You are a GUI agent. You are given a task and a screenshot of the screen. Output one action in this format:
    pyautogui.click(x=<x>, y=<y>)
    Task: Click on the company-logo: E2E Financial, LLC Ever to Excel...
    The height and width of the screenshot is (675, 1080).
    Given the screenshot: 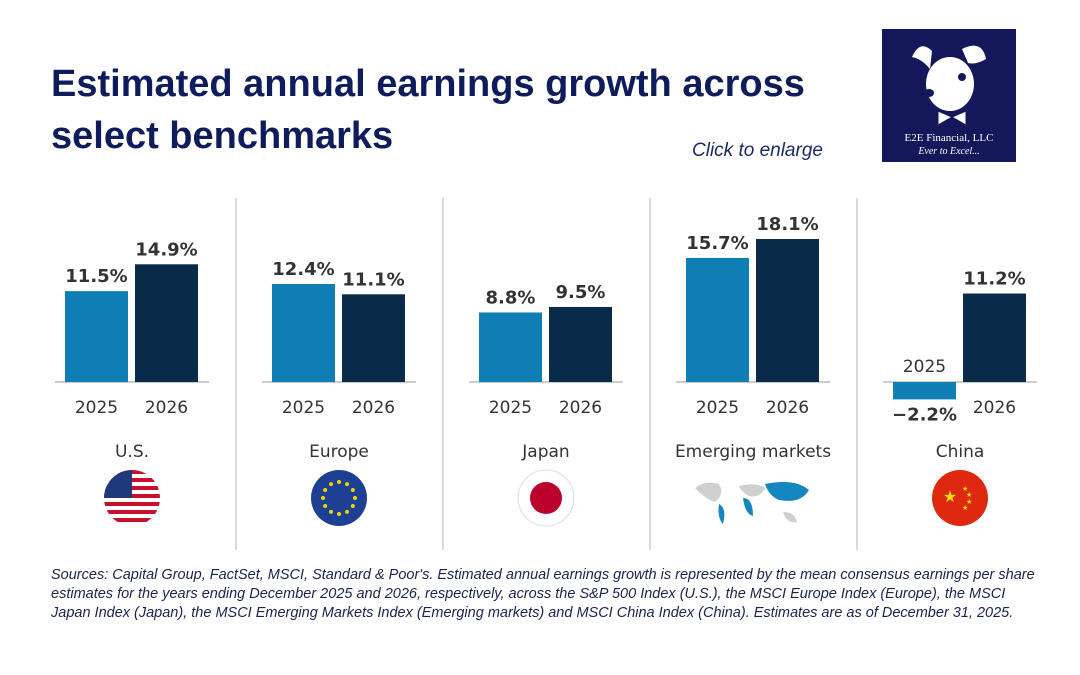 What is the action you would take?
    pyautogui.click(x=949, y=95)
    